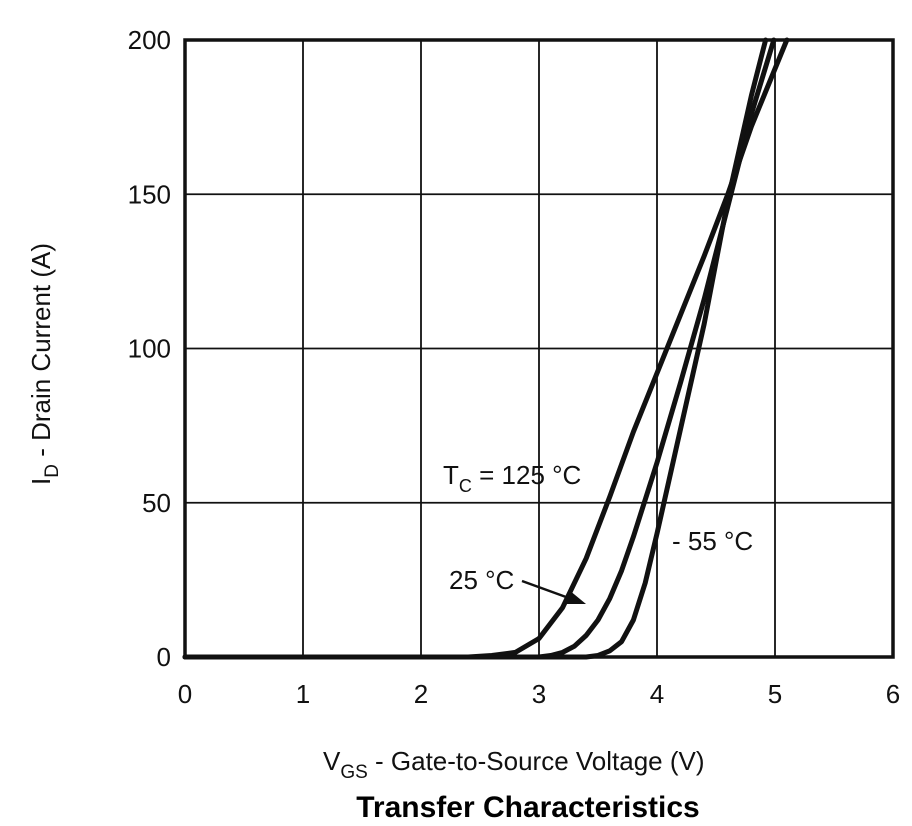  I want to click on x-tick-label: 1, so click(303, 694).